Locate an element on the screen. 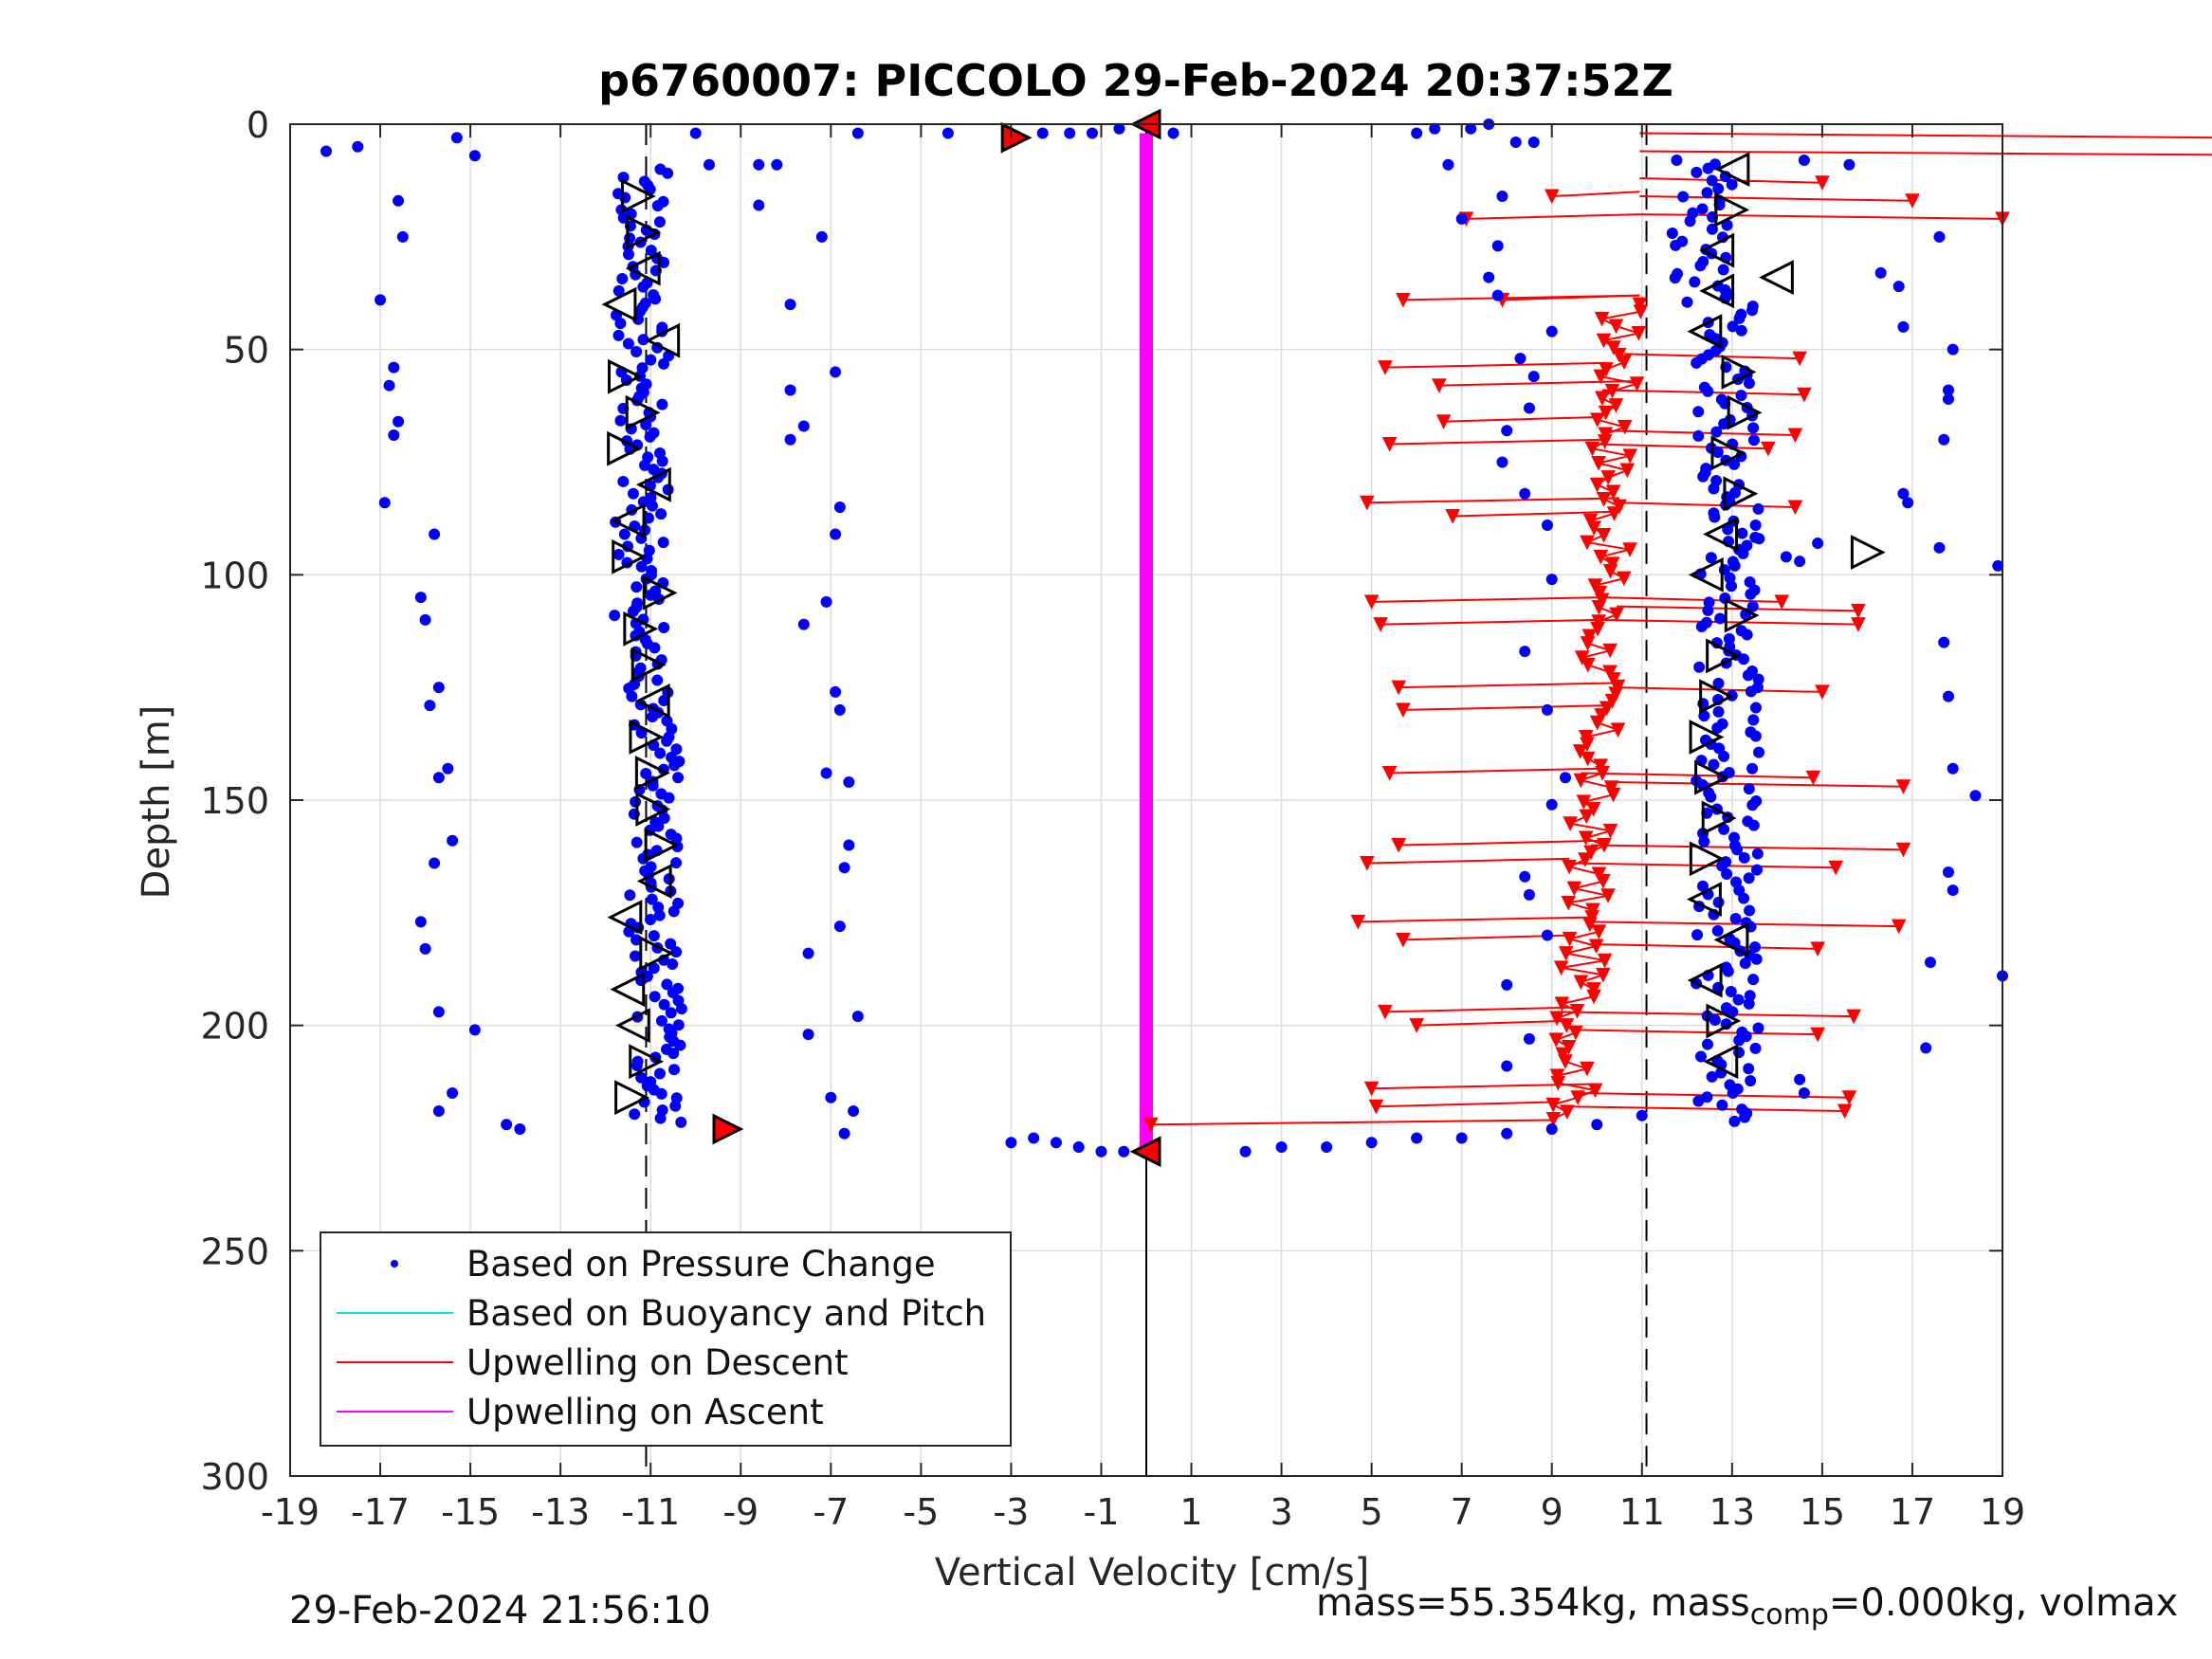  x-tick-label: 17 is located at coordinates (1912, 1512).